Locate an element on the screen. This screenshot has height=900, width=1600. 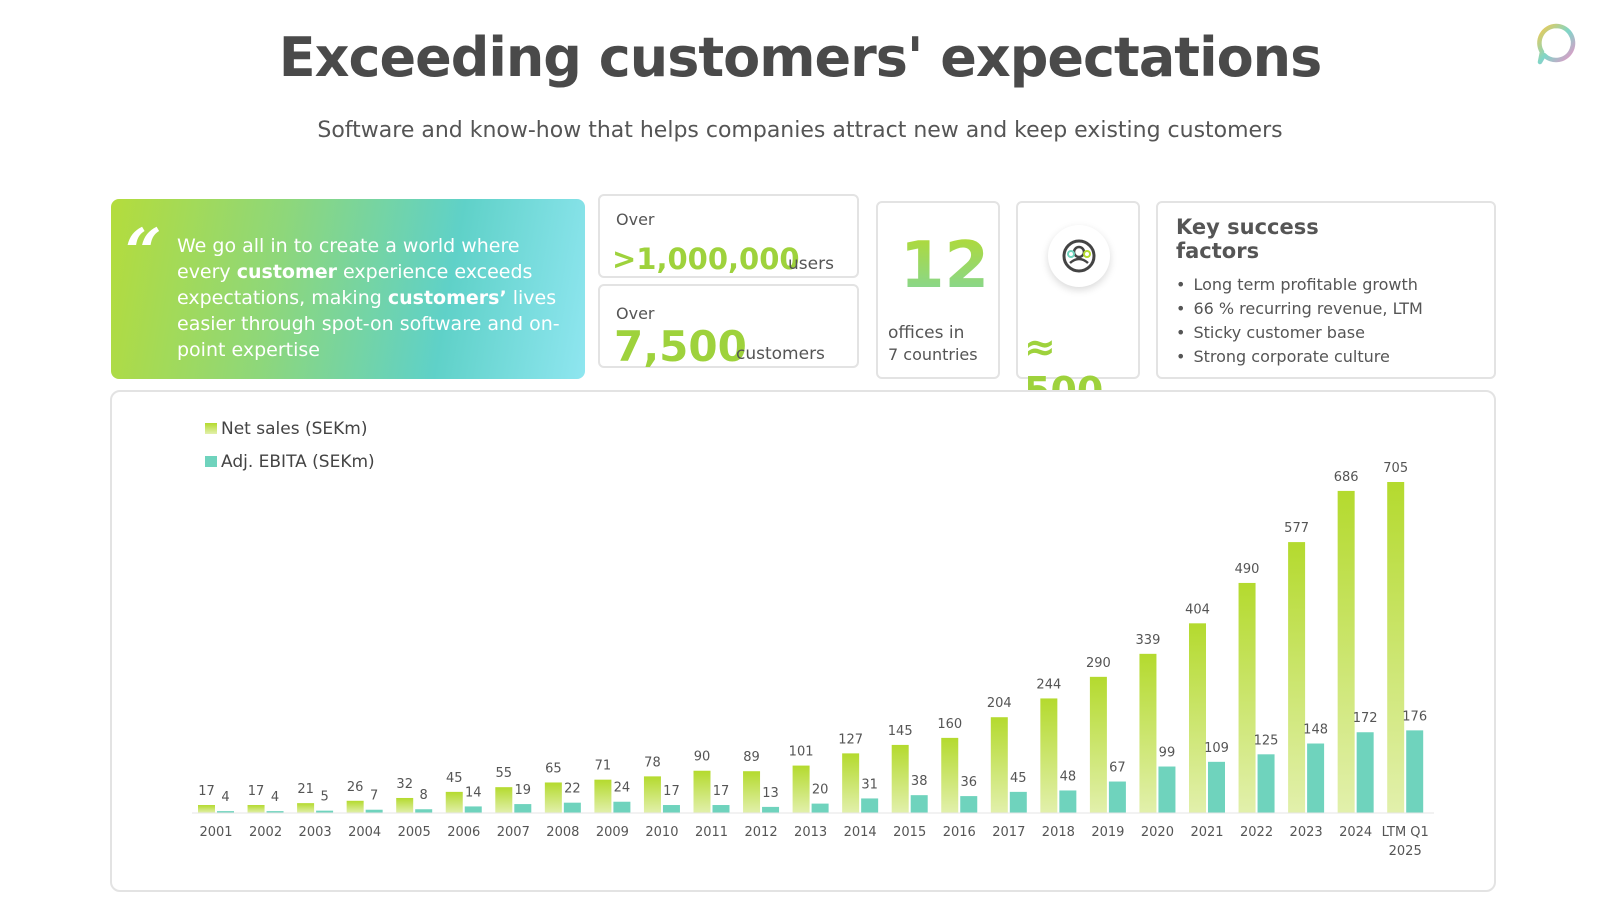
users-unit: users is located at coordinates (811, 264).